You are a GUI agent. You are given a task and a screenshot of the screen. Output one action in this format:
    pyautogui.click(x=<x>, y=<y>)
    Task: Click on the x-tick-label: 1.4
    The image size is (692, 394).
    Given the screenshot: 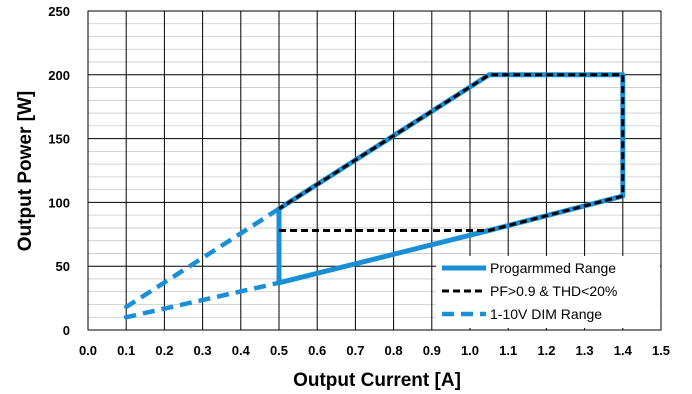 What is the action you would take?
    pyautogui.click(x=623, y=350)
    